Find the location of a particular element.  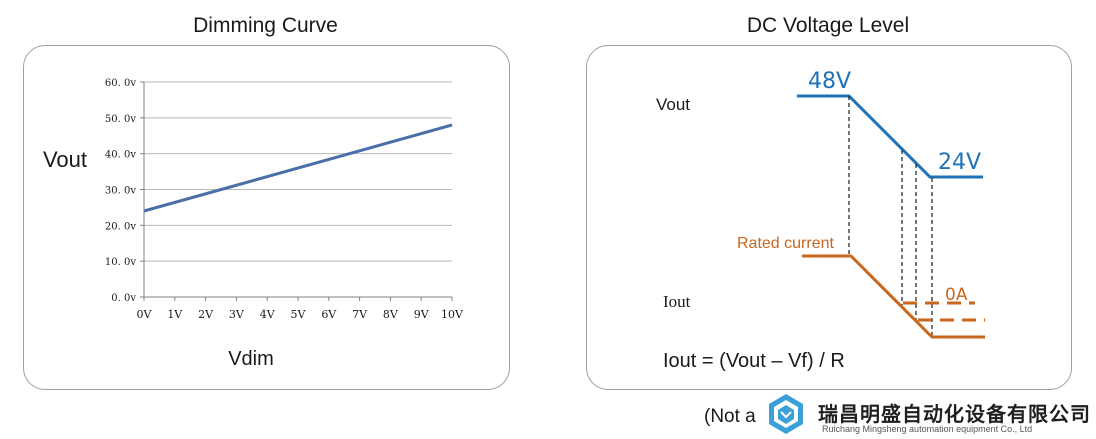

voltage-curve is located at coordinates (890, 136).